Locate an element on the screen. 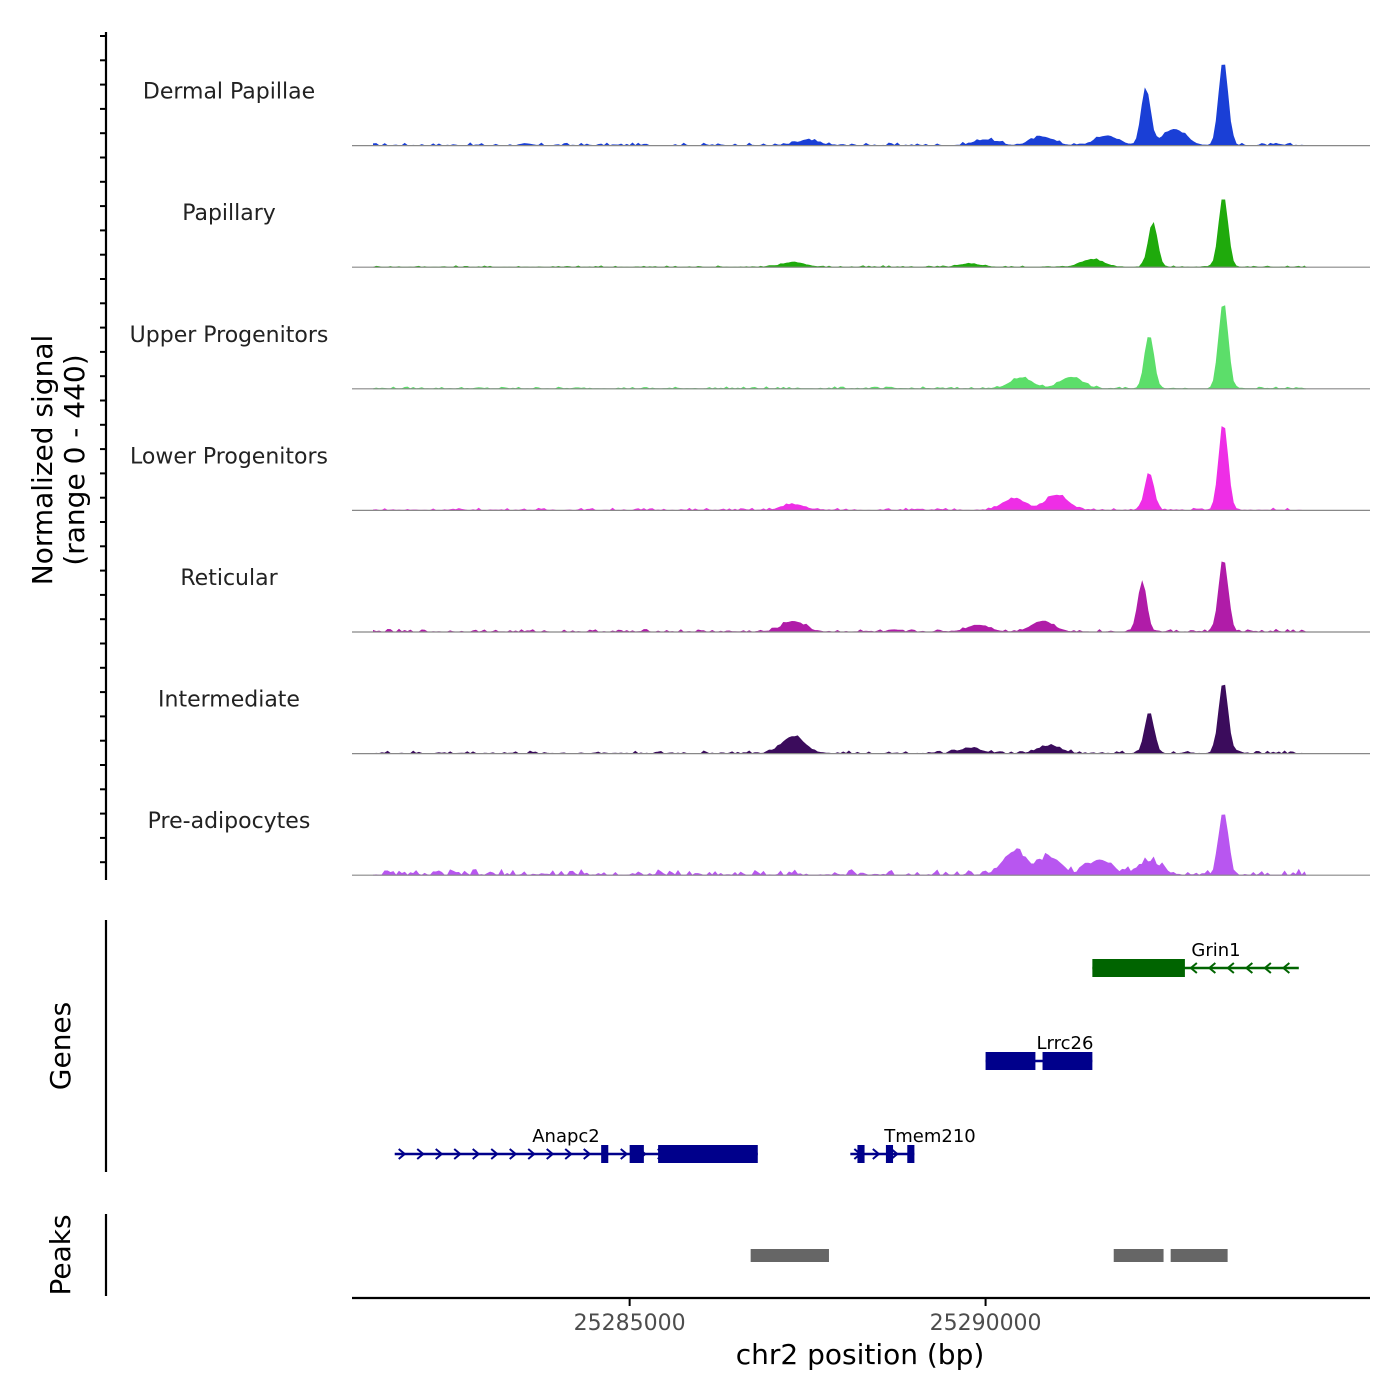 Image resolution: width=1400 pixels, height=1400 pixels. gene-label: Tmem210 is located at coordinates (929, 1136).